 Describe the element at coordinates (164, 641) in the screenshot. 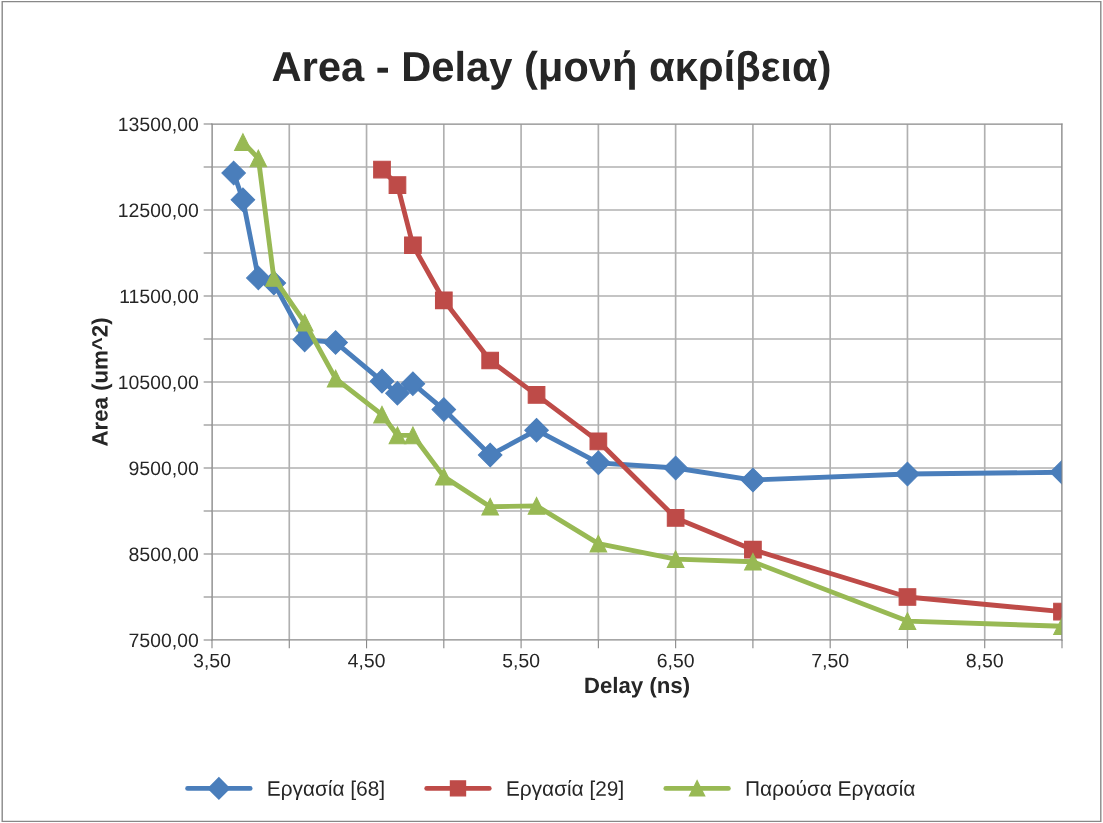

I see `y-tick-label: 7500,00` at that location.